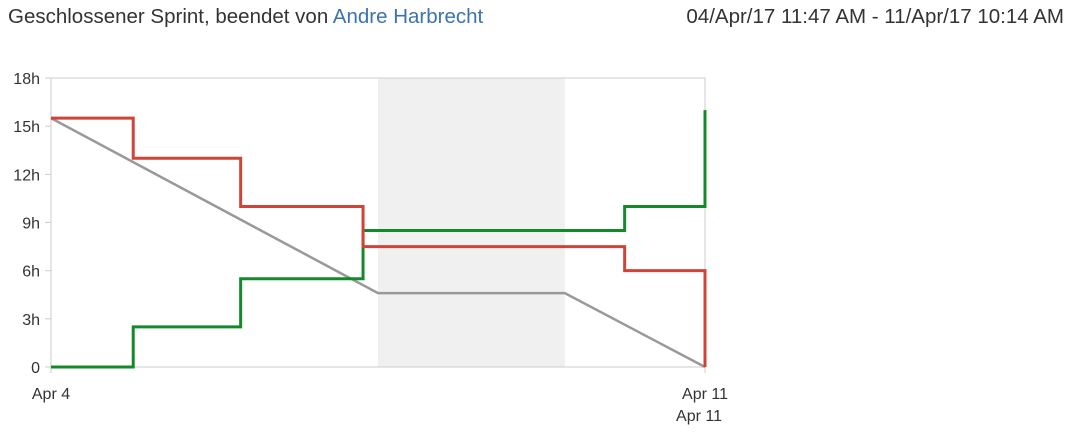 The width and height of the screenshot is (1071, 434). I want to click on y-tick-label: 18h, so click(26, 79).